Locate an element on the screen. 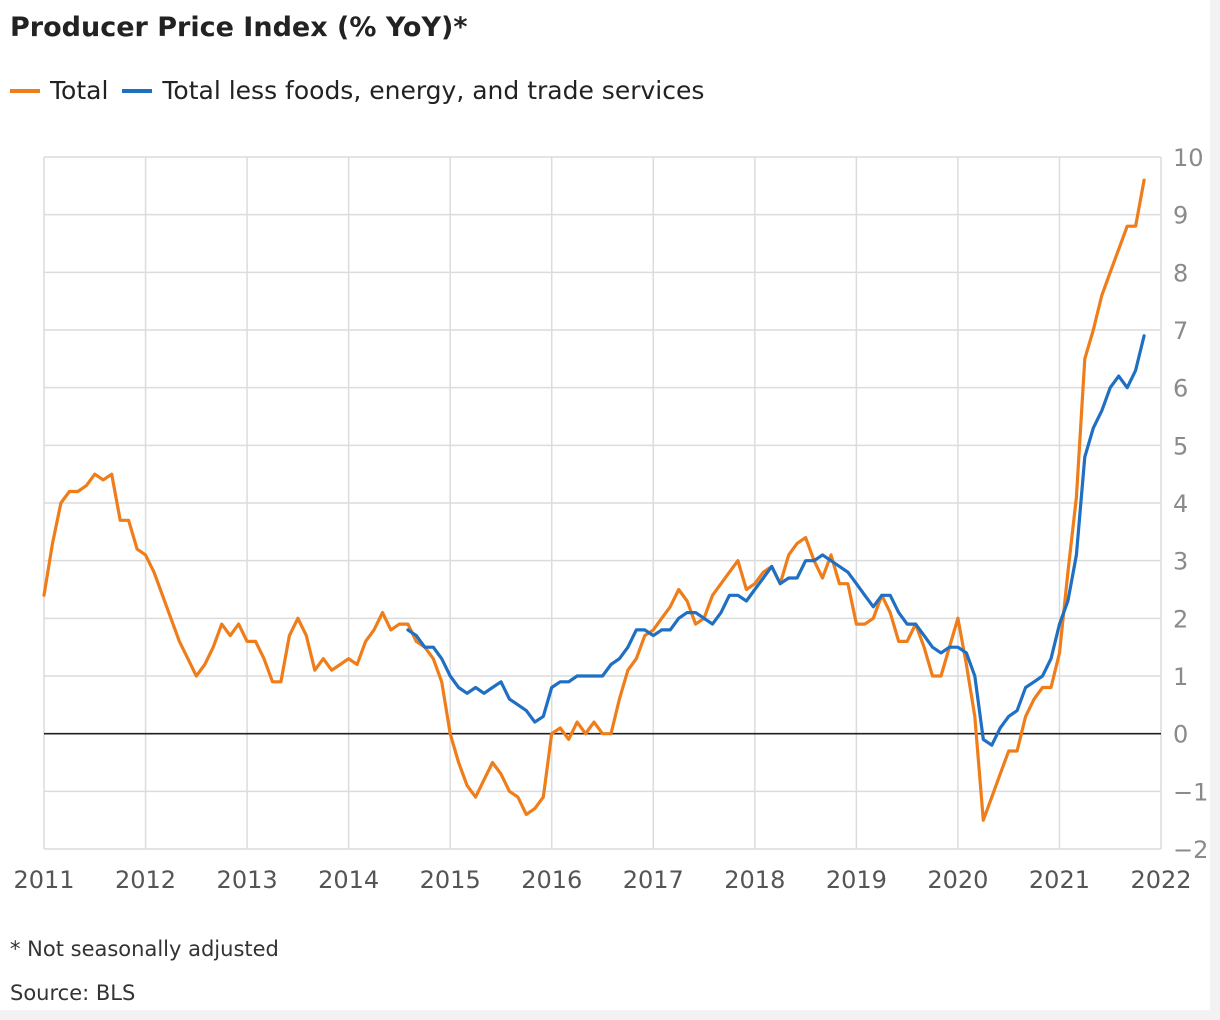 This screenshot has width=1220, height=1020. chart-title: Producer Price Index (% YoY)* is located at coordinates (239, 27).